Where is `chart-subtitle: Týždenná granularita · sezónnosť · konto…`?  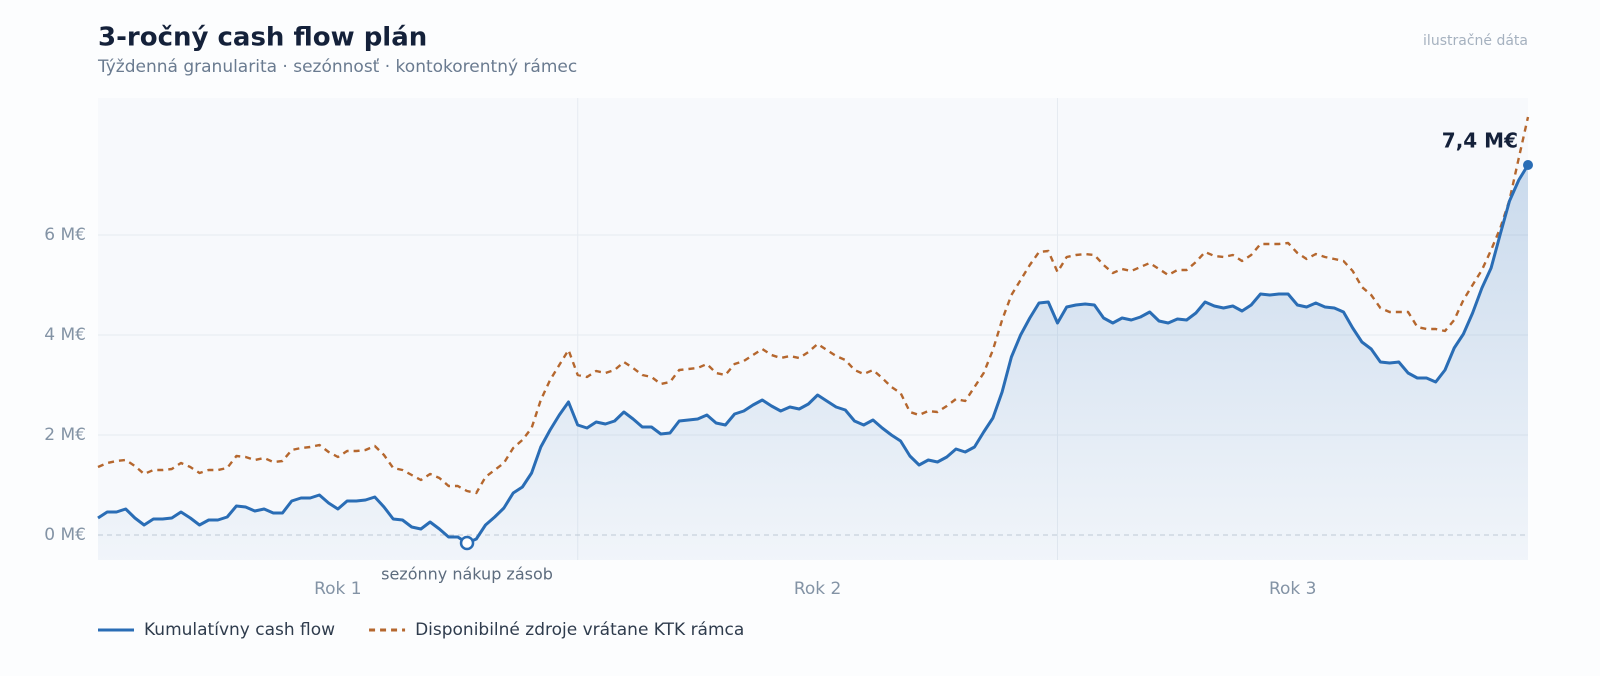 chart-subtitle: Týždenná granularita · sezónnosť · konto… is located at coordinates (337, 67).